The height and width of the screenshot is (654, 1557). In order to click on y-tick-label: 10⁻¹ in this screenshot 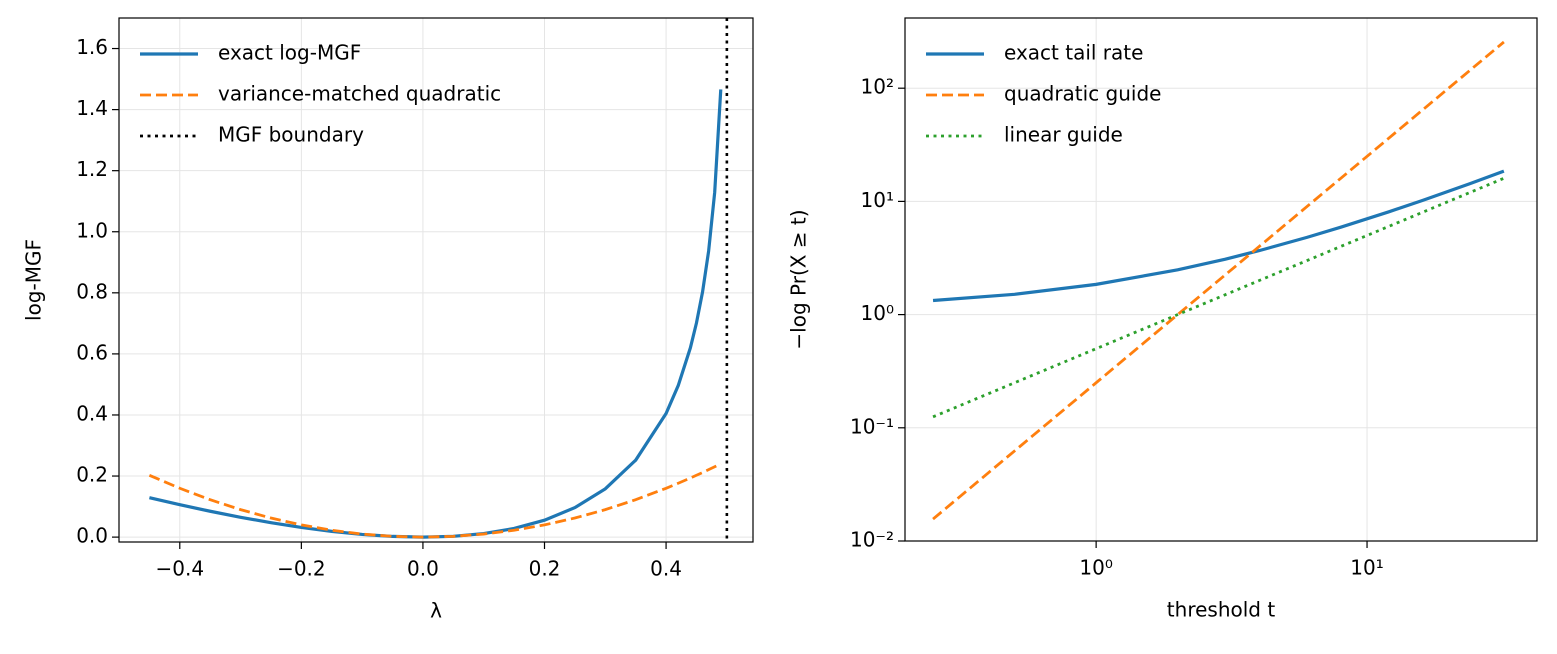, I will do `click(872, 426)`.